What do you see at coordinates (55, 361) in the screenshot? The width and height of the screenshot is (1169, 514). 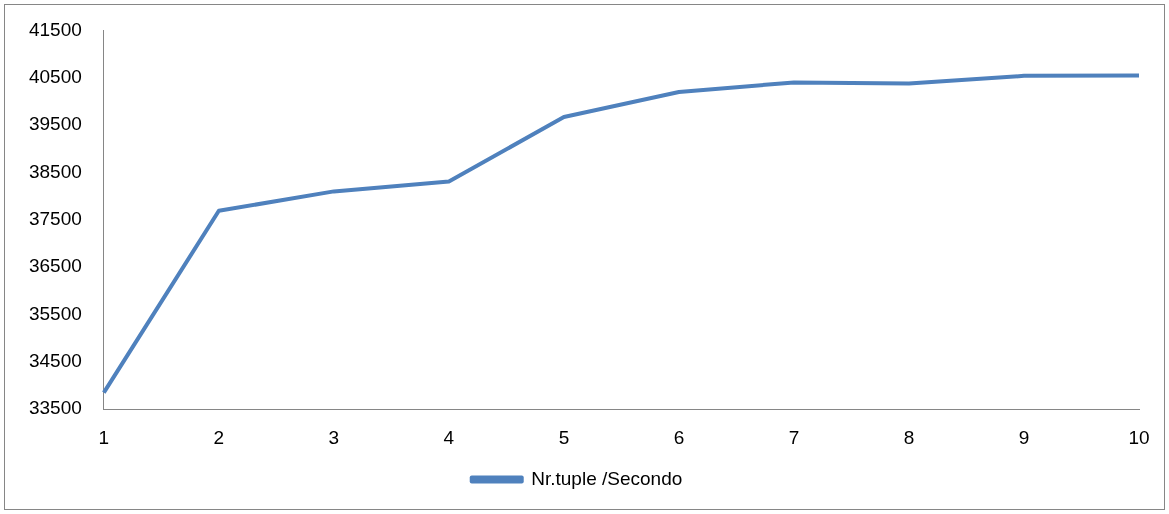 I see `y-tick-label: 34500` at bounding box center [55, 361].